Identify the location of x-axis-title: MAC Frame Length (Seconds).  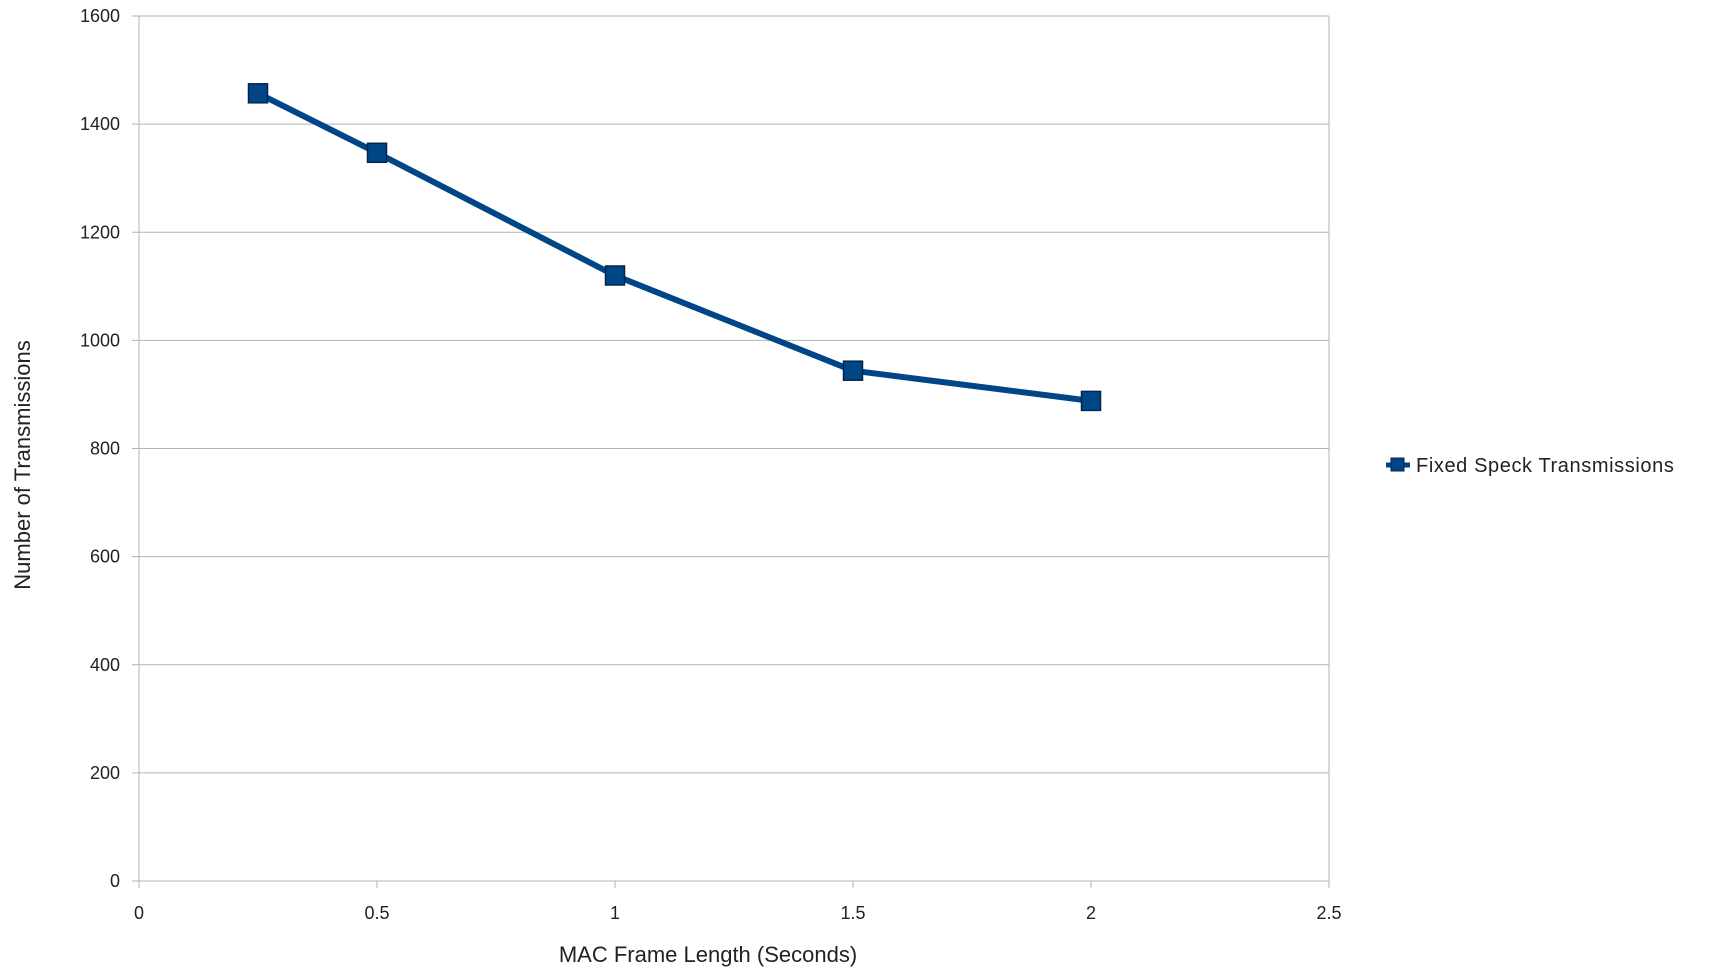
(708, 954).